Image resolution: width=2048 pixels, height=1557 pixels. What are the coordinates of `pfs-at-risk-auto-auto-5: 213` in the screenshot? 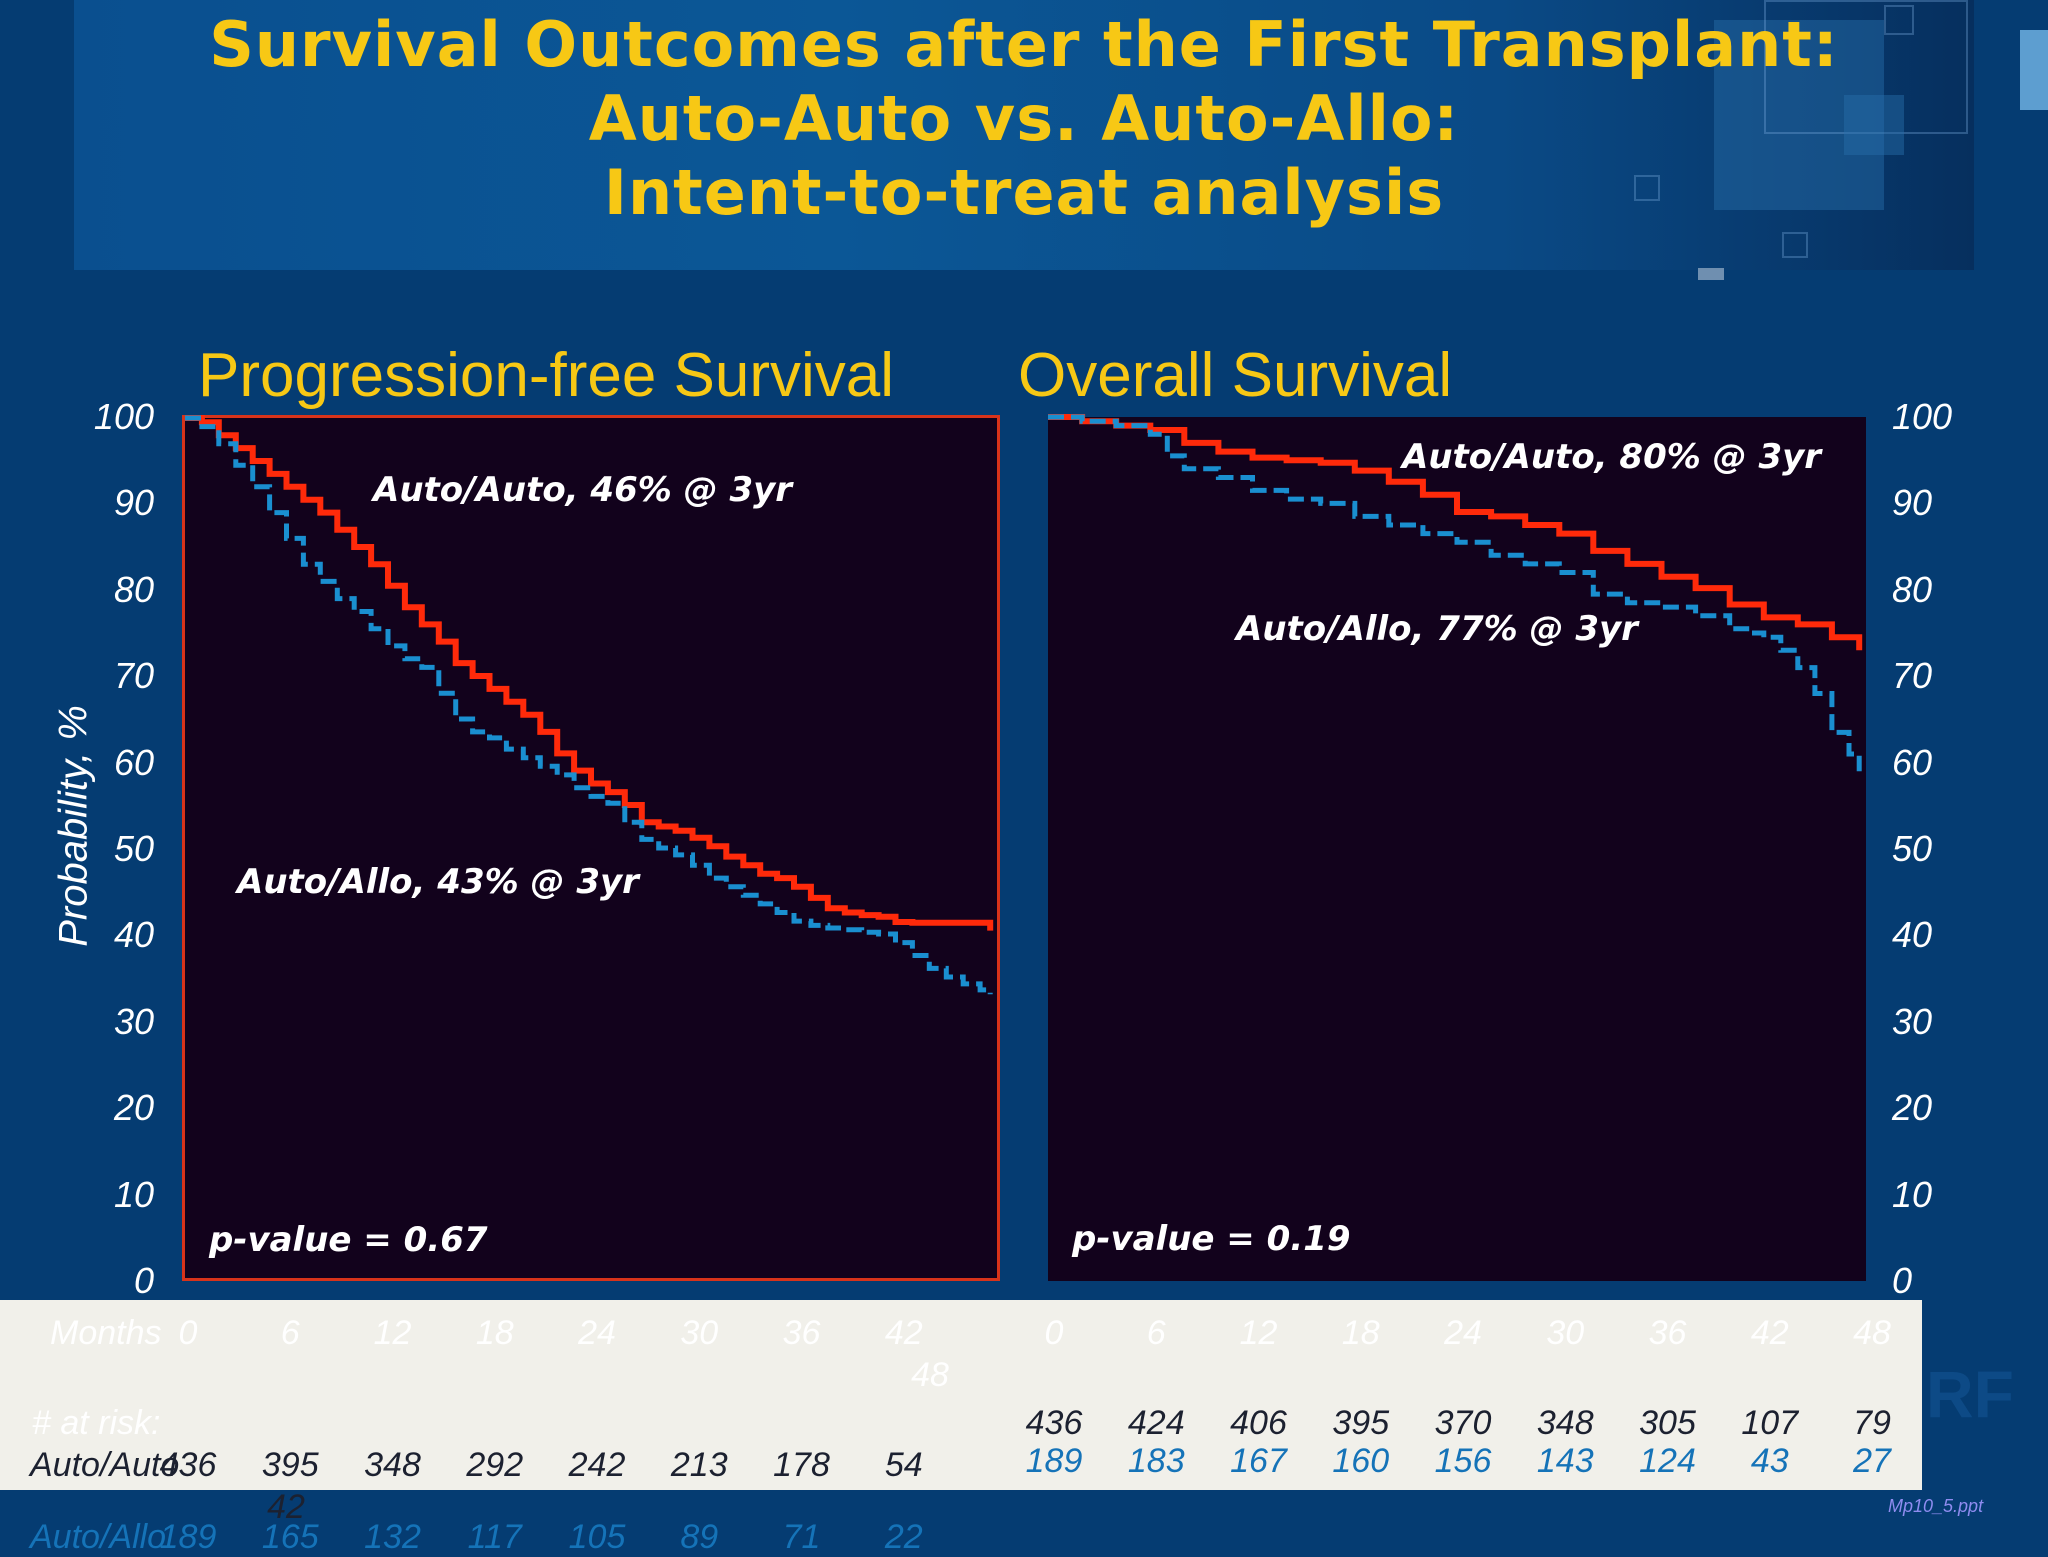 It's located at (699, 1465).